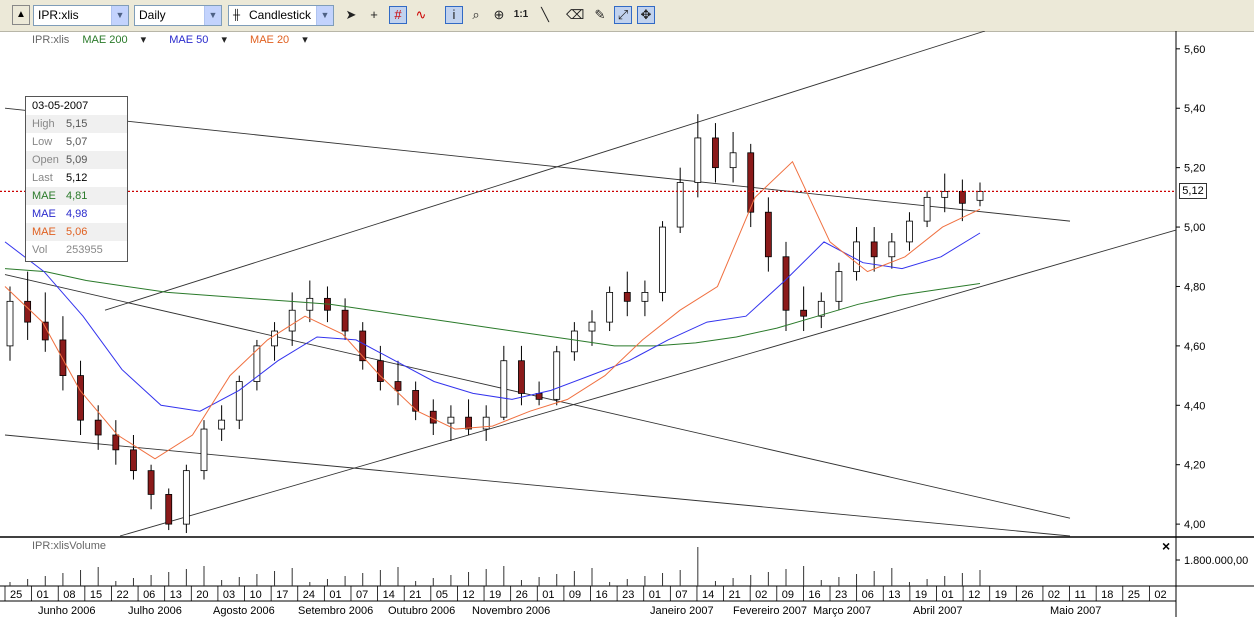 The height and width of the screenshot is (617, 1254). I want to click on close-icon: ×, so click(1166, 546).